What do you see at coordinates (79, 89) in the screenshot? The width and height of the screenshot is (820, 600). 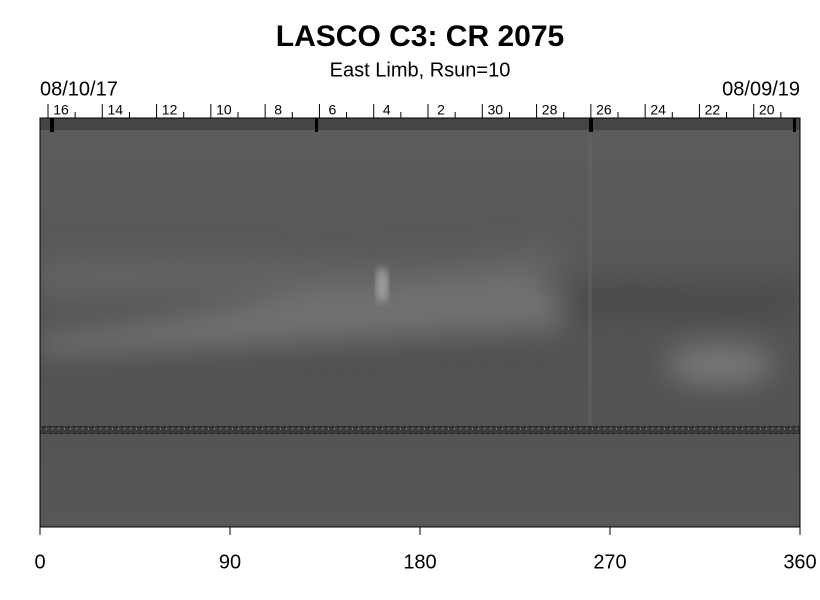 I see `start-date: 08/10/17` at bounding box center [79, 89].